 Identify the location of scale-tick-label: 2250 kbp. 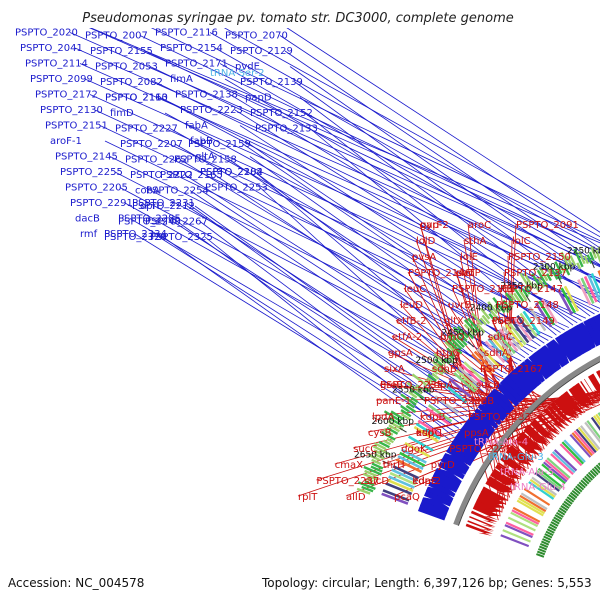
(583, 251).